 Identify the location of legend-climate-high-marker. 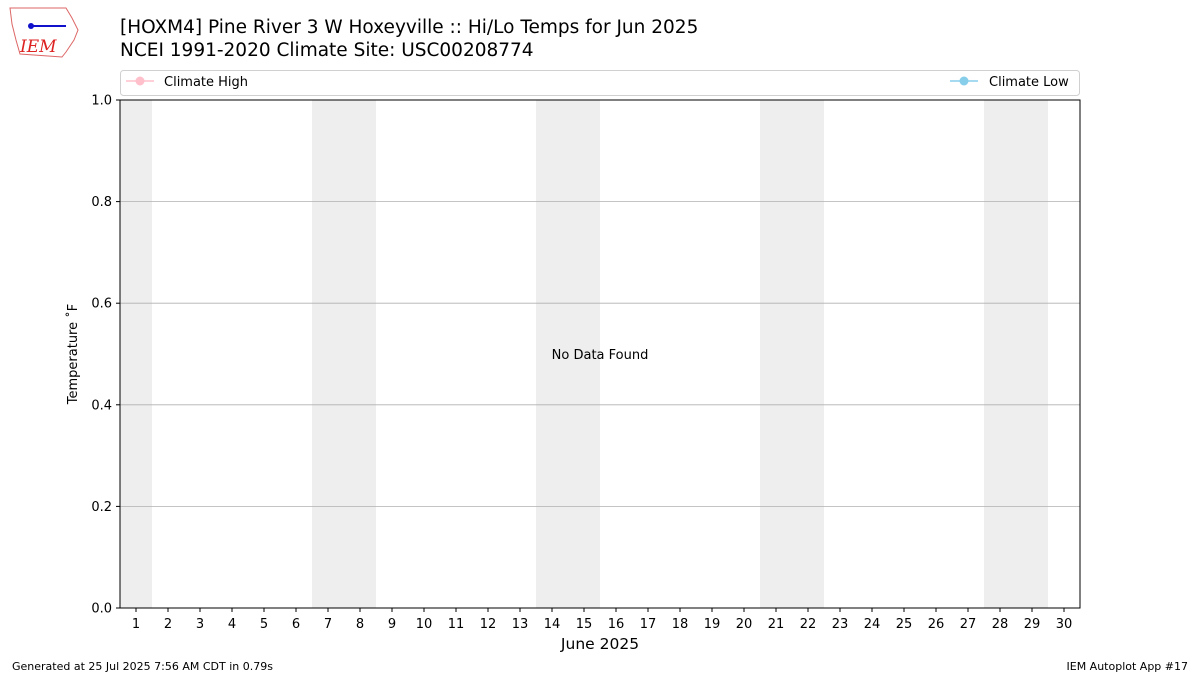
(140, 81).